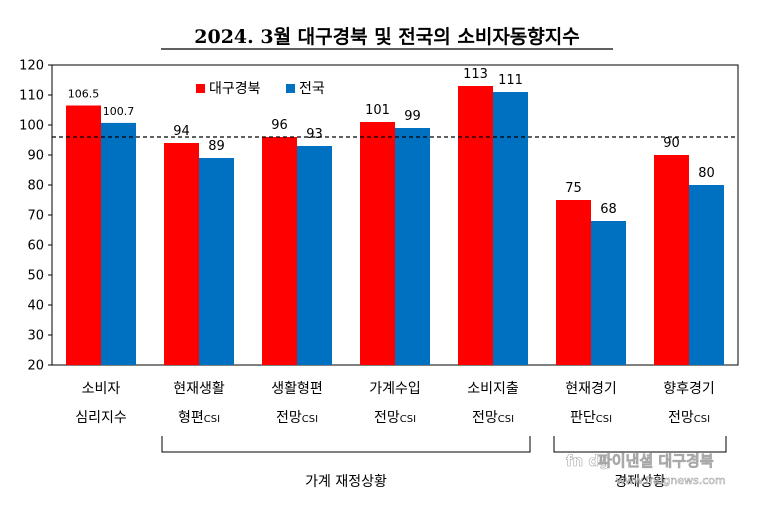  Describe the element at coordinates (608, 209) in the screenshot. I see `data-label: 68` at that location.